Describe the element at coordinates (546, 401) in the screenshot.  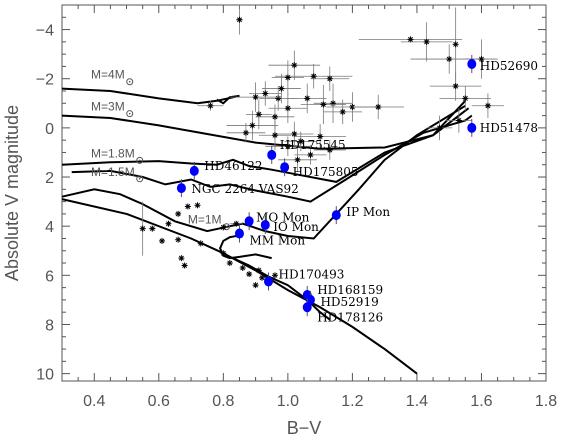
I see `x-tick-label: 1.8` at that location.